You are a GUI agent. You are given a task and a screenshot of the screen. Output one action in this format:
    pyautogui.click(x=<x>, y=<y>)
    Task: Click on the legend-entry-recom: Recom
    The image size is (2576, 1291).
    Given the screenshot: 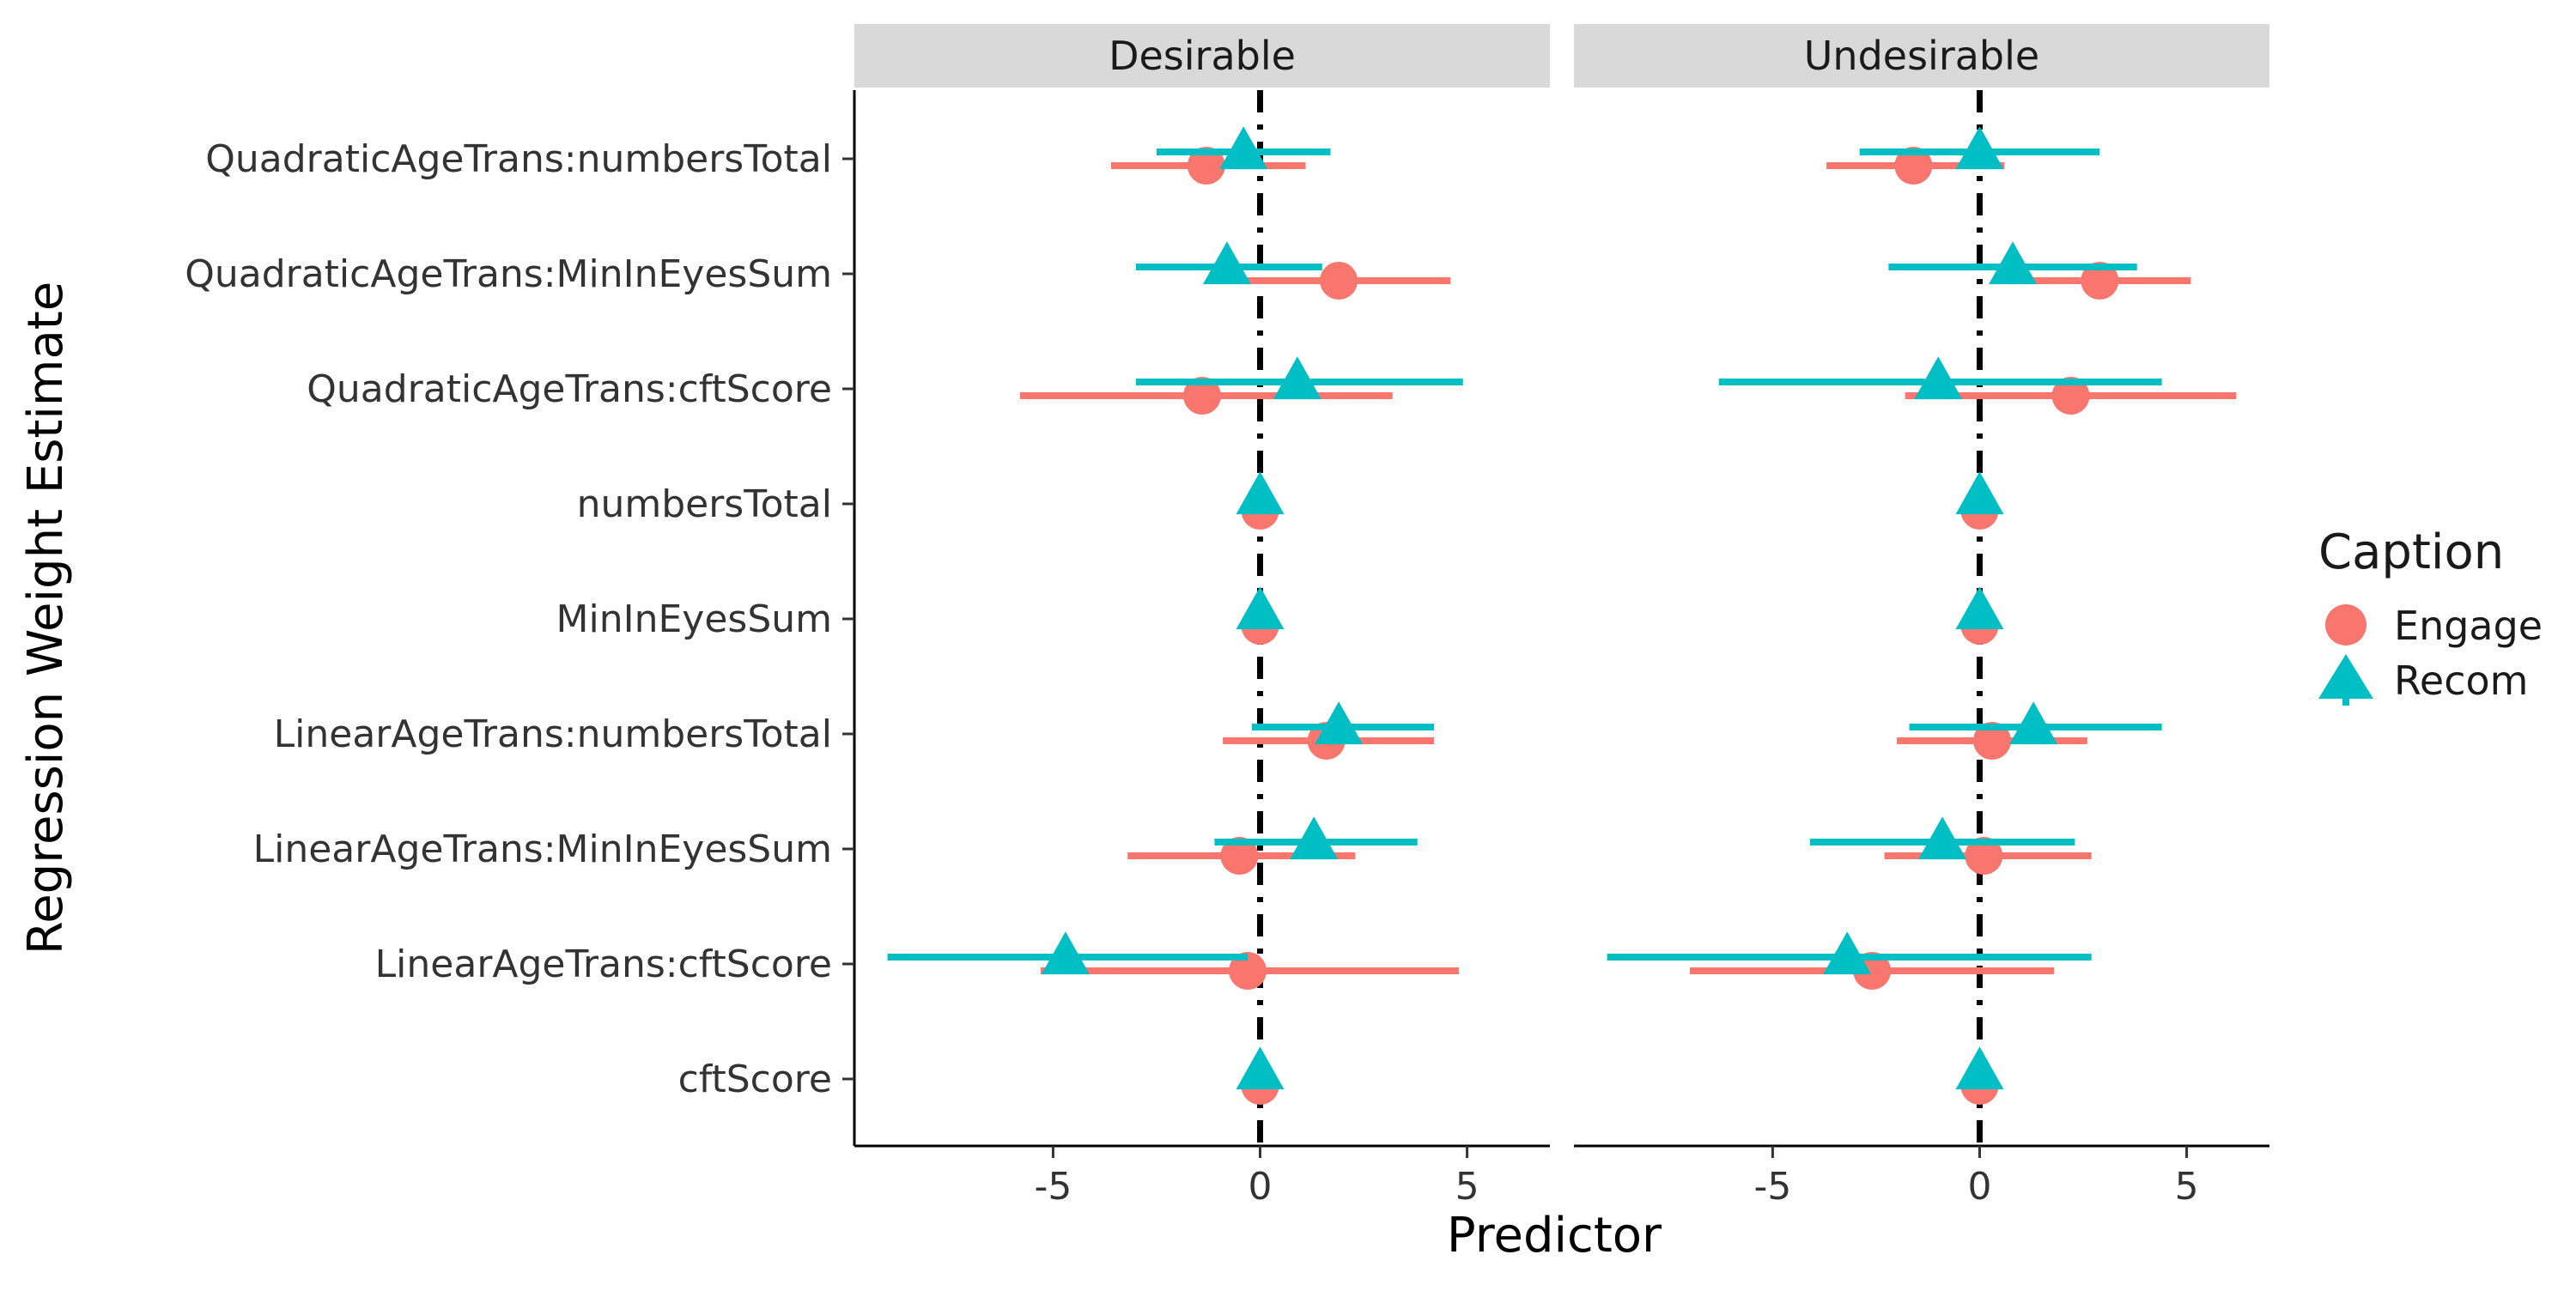 What is the action you would take?
    pyautogui.click(x=2423, y=680)
    